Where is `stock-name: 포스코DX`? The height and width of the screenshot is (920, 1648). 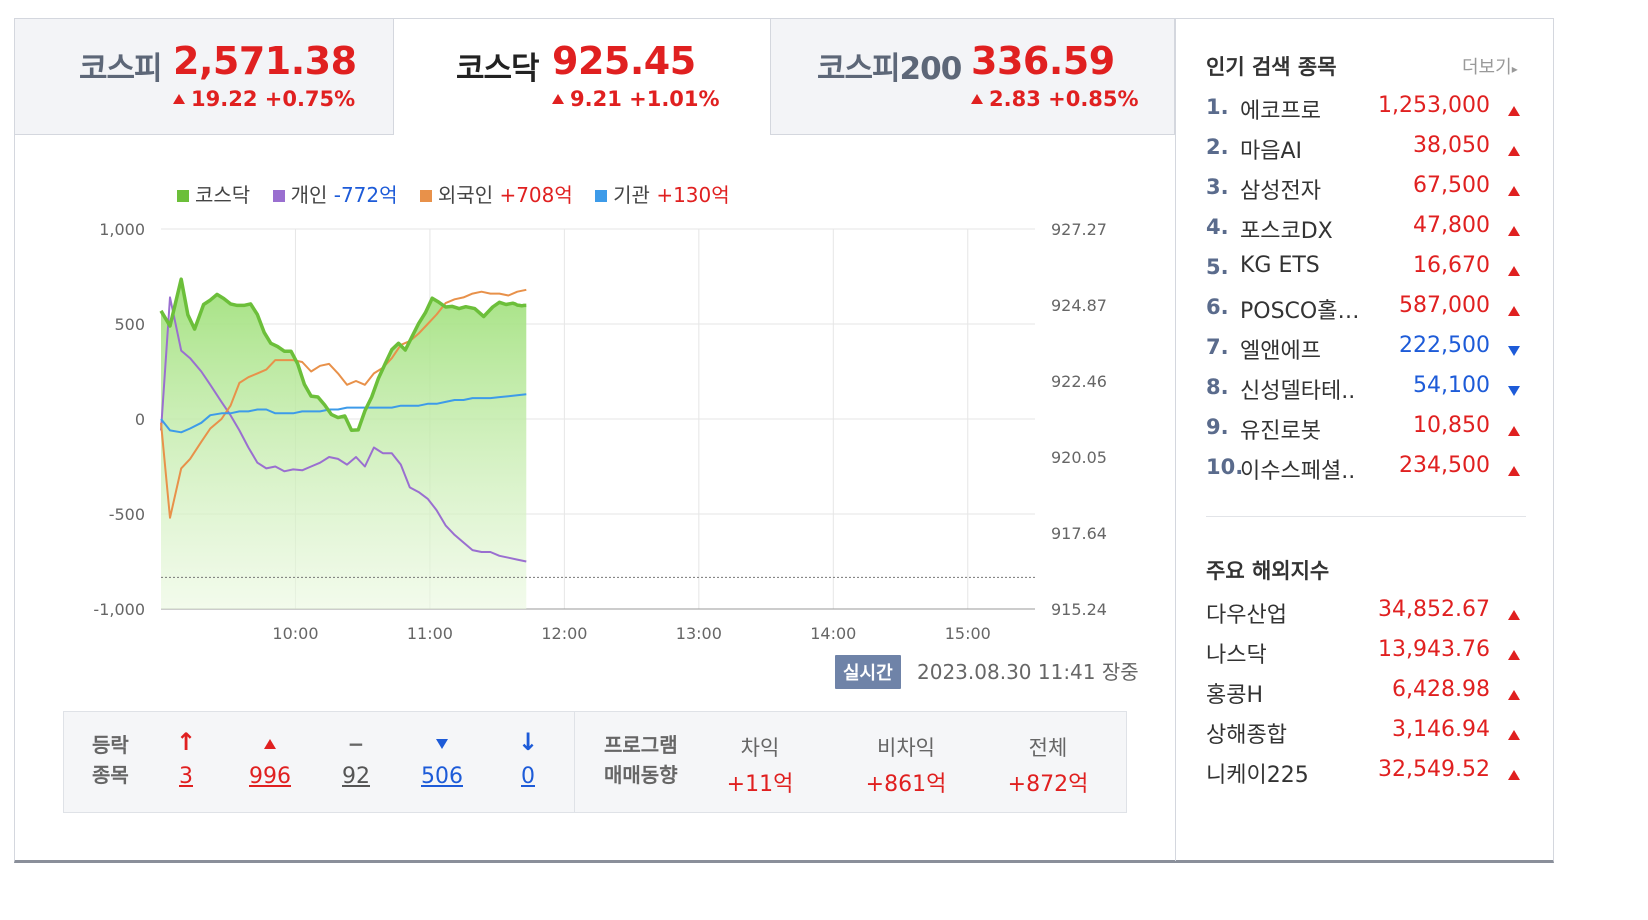
stock-name: 포스코DX is located at coordinates (1286, 231).